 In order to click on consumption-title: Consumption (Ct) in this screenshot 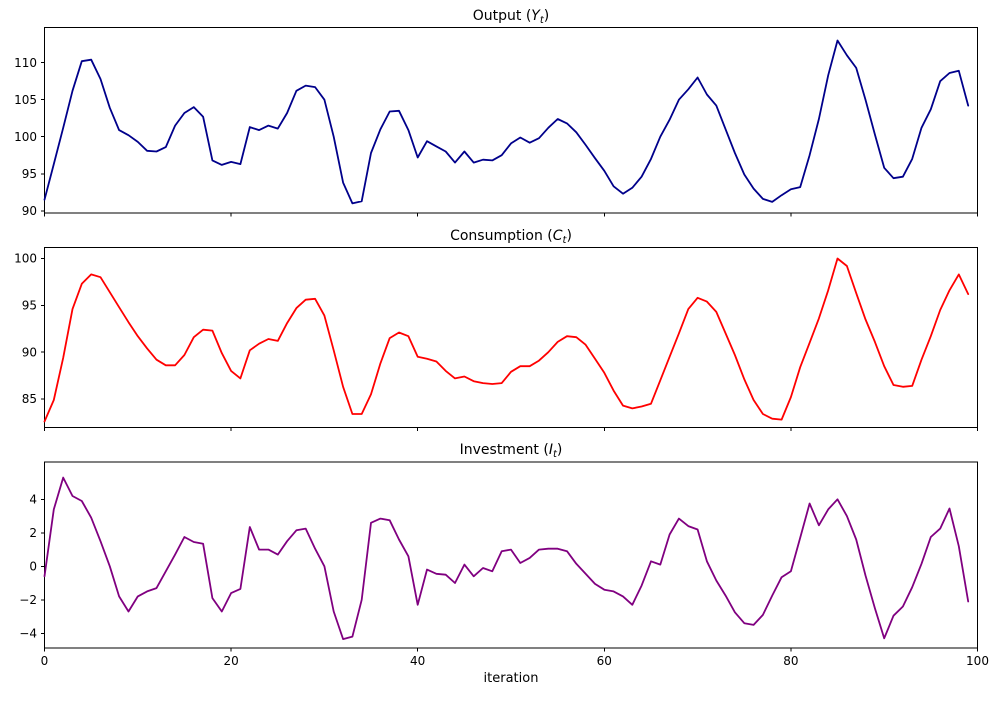, I will do `click(511, 238)`.